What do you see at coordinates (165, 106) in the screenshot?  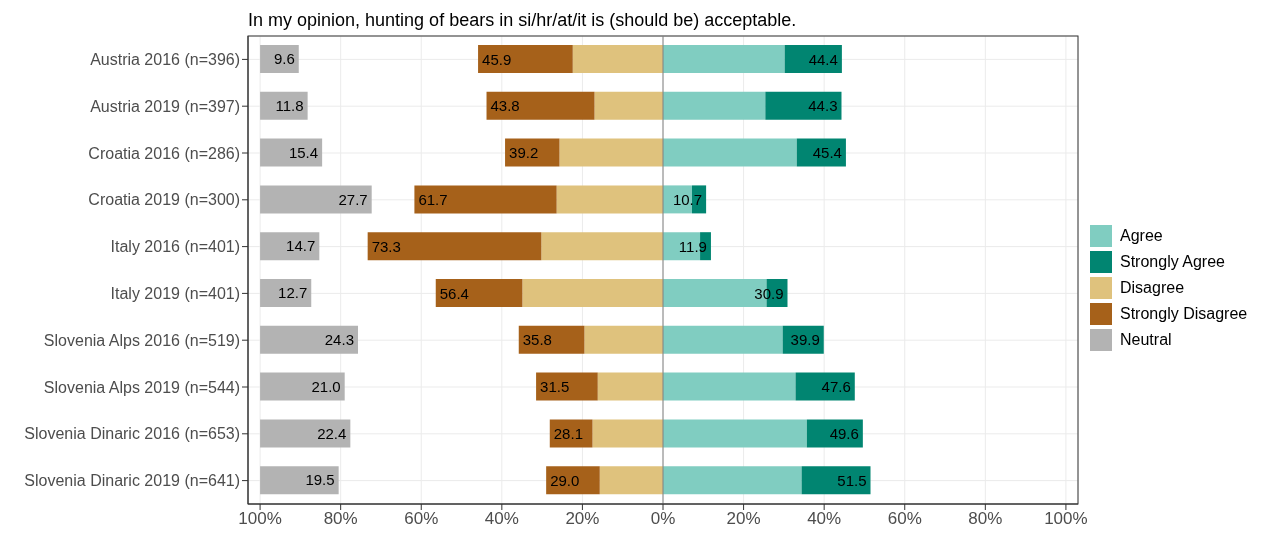 I see `y-tick-label: Austria 2019 (n=397)` at bounding box center [165, 106].